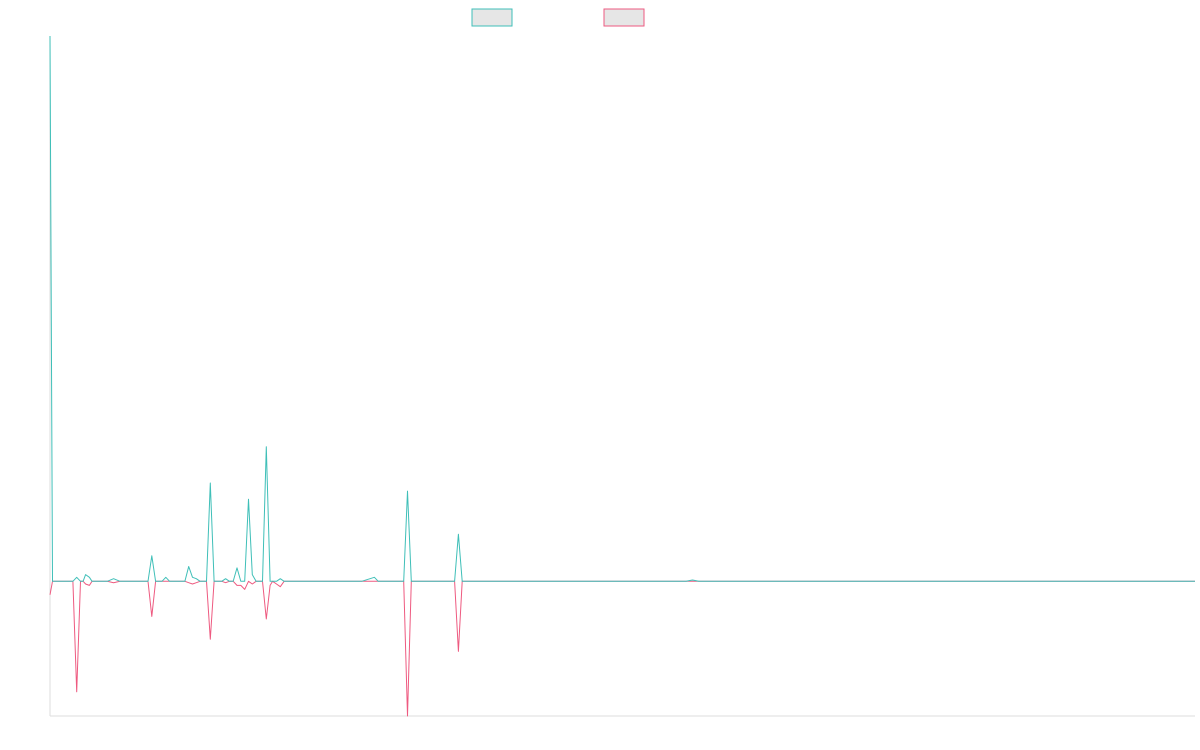 This screenshot has height=750, width=1200. I want to click on legend-swatch-series-a, so click(492, 17).